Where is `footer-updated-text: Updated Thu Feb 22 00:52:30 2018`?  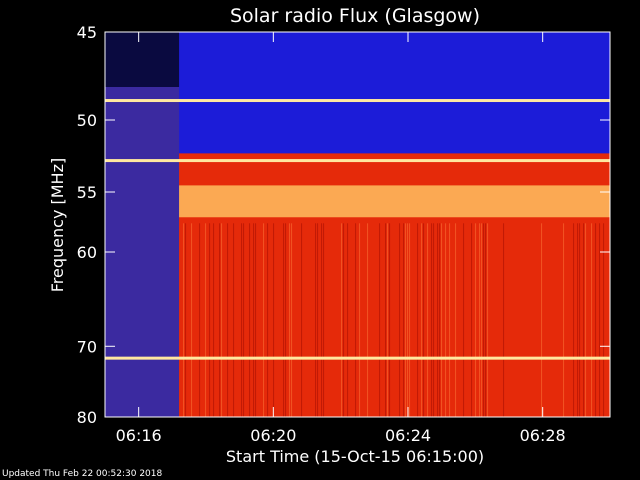
footer-updated-text: Updated Thu Feb 22 00:52:30 2018 is located at coordinates (82, 474).